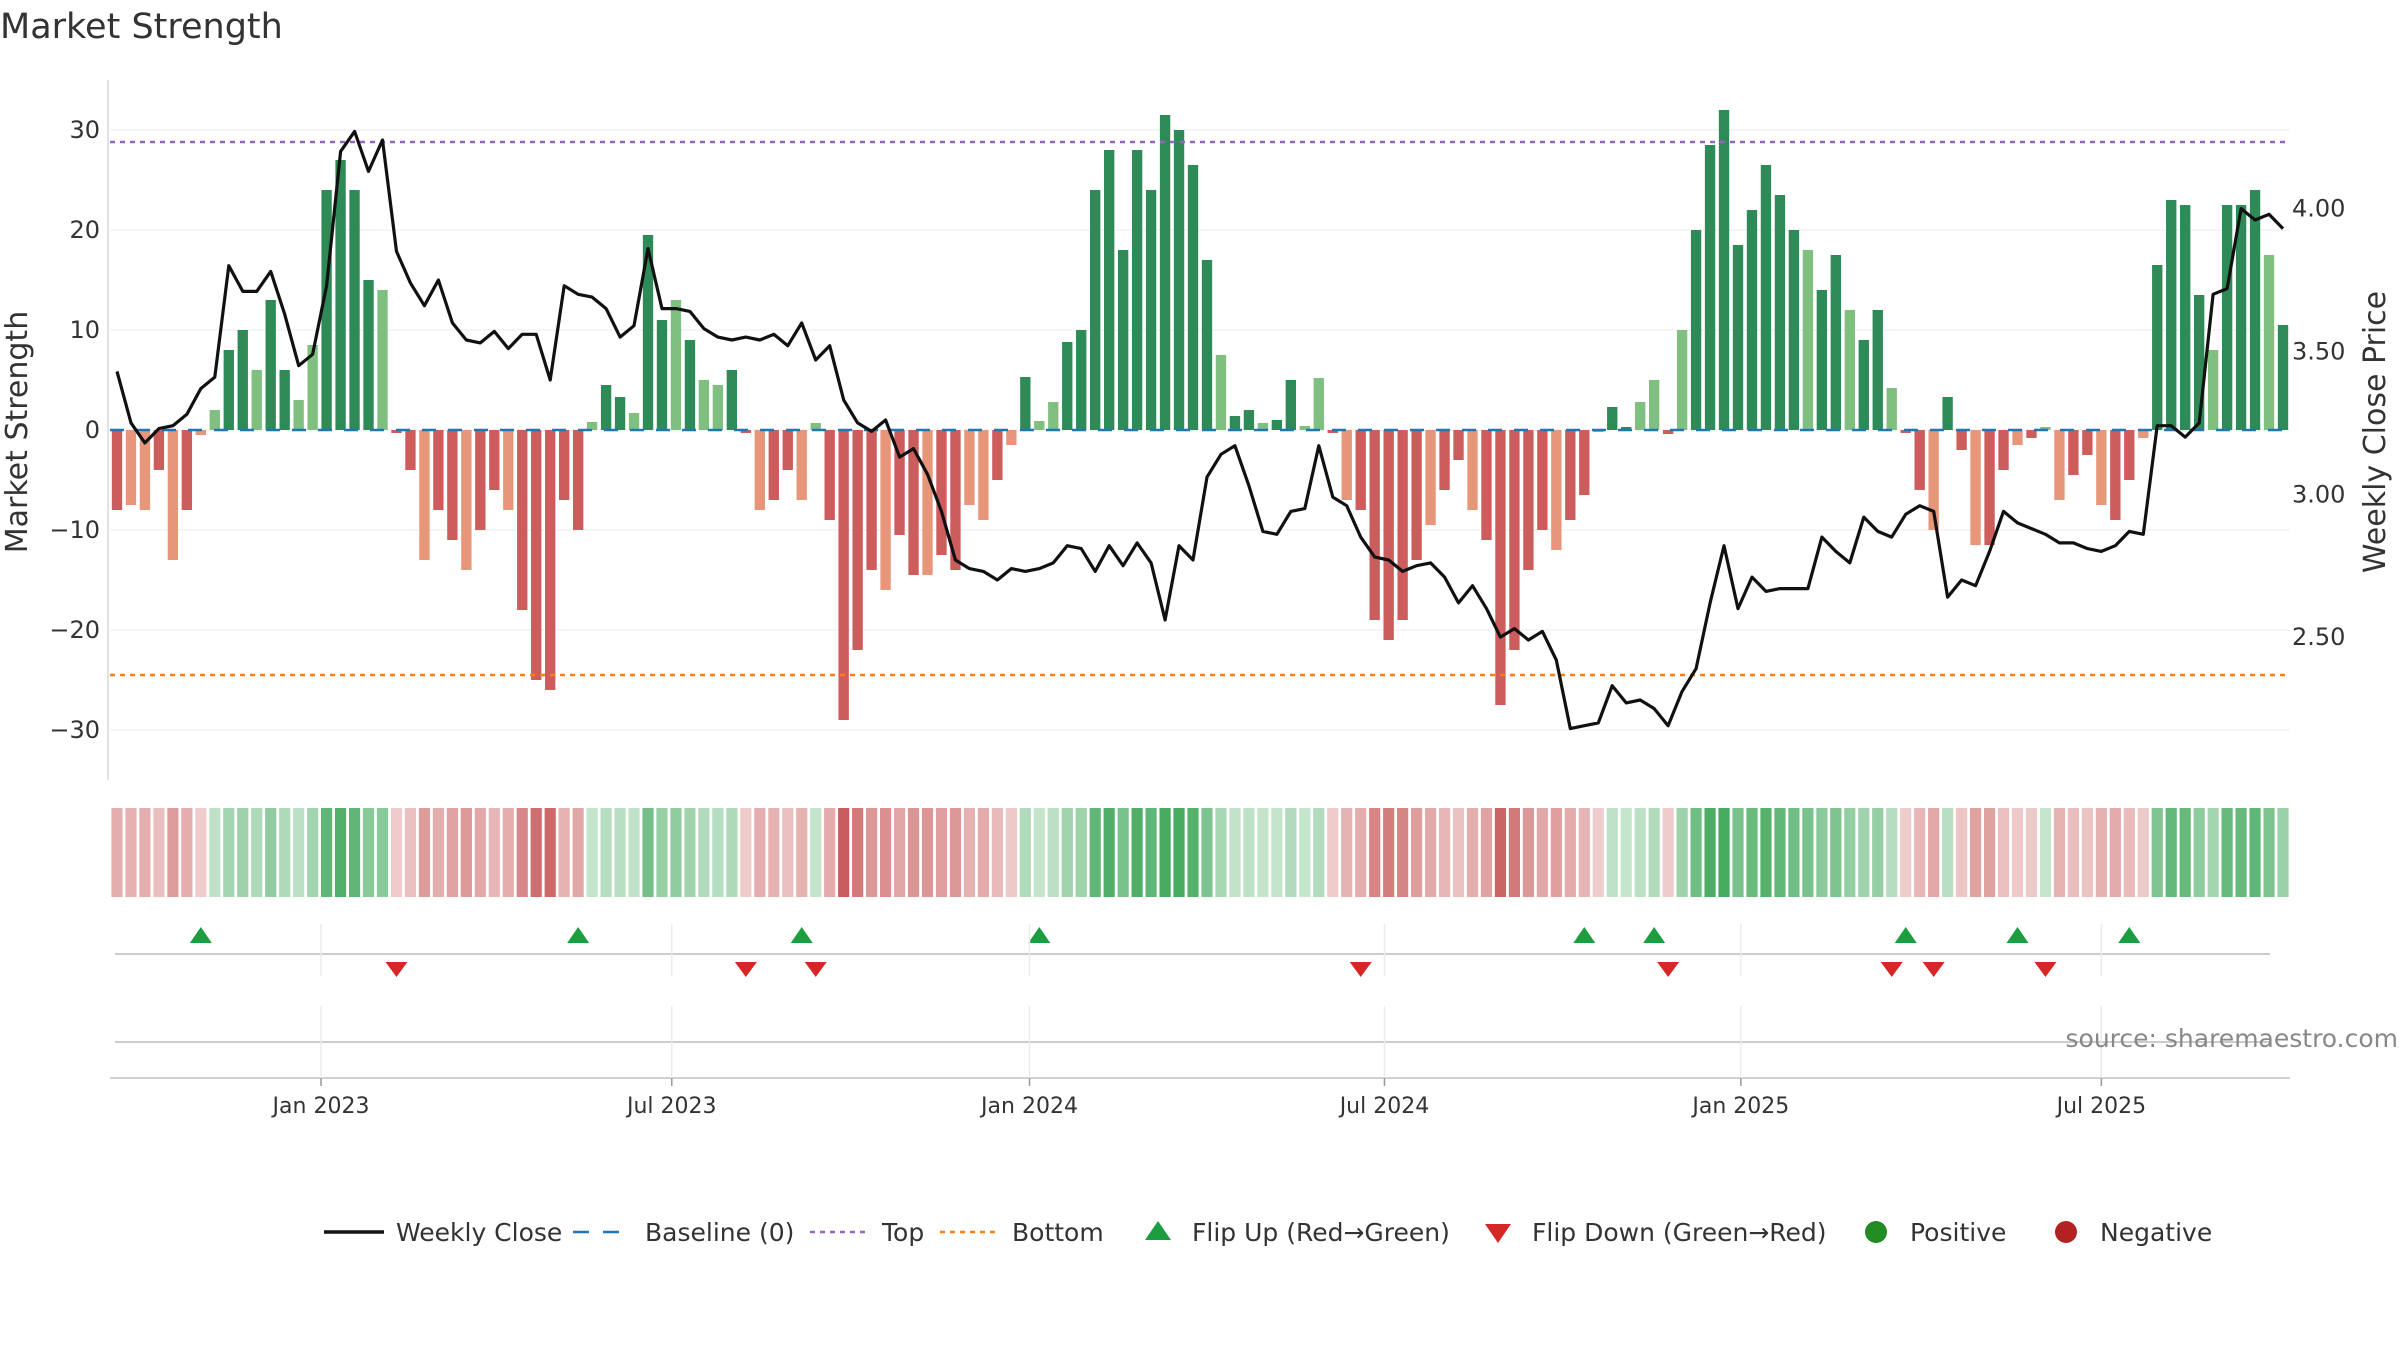 The width and height of the screenshot is (2400, 1350). I want to click on legend-label: Top, so click(902, 1232).